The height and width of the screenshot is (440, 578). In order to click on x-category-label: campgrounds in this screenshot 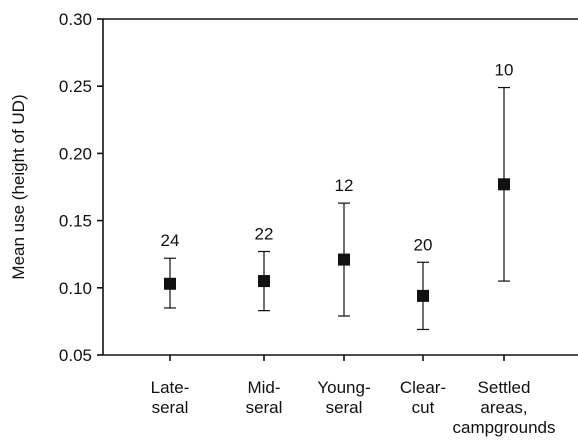, I will do `click(503, 427)`.